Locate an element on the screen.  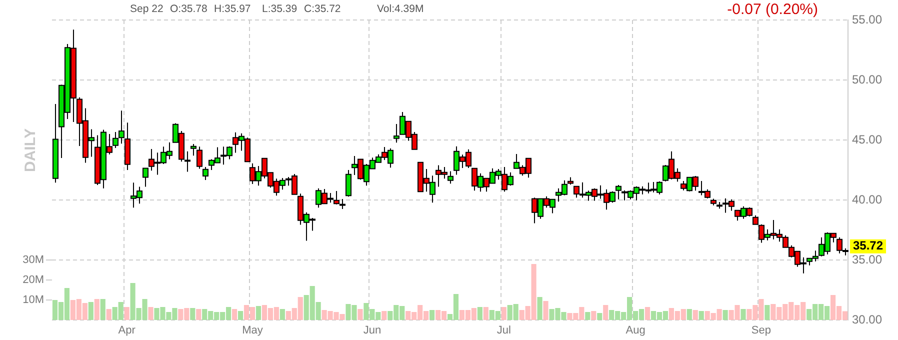
x-tick-label: May is located at coordinates (253, 330).